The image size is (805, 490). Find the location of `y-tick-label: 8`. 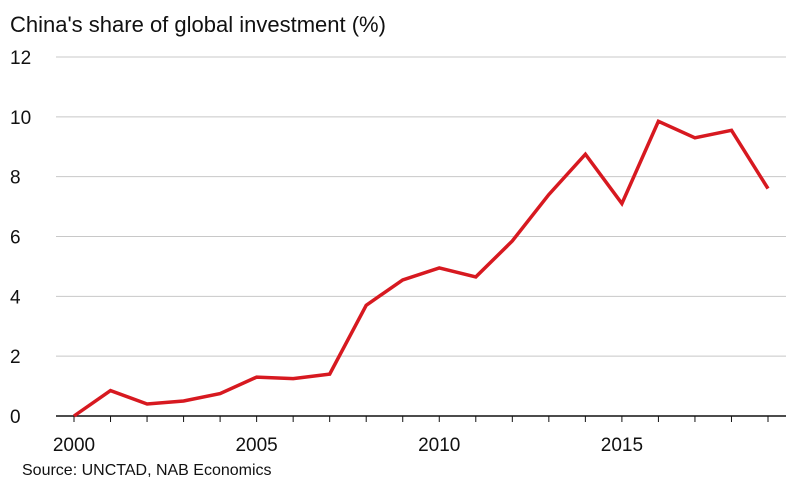

y-tick-label: 8 is located at coordinates (15, 178).